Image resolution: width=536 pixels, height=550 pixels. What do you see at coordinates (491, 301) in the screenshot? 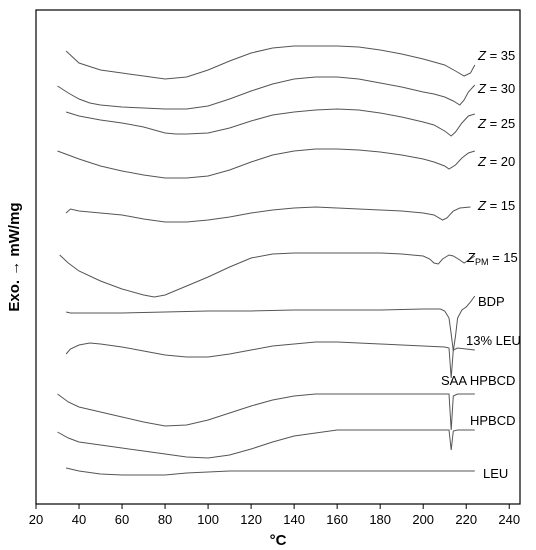
I see `series-label: BDP` at bounding box center [491, 301].